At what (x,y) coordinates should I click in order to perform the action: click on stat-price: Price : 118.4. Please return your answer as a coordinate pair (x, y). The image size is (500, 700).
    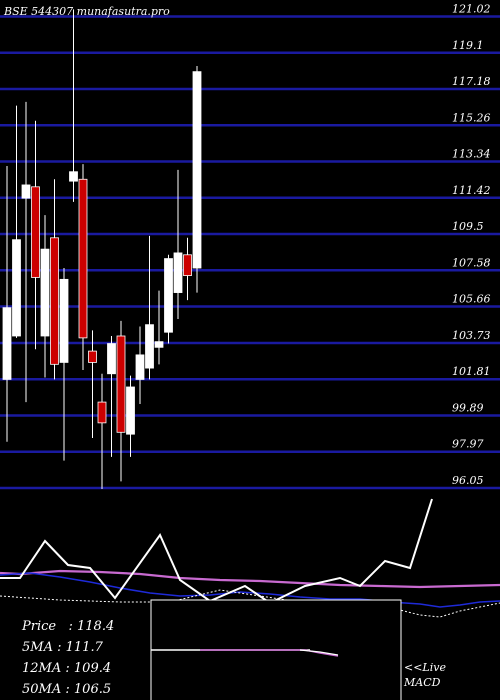
    Looking at the image, I should click on (68, 626).